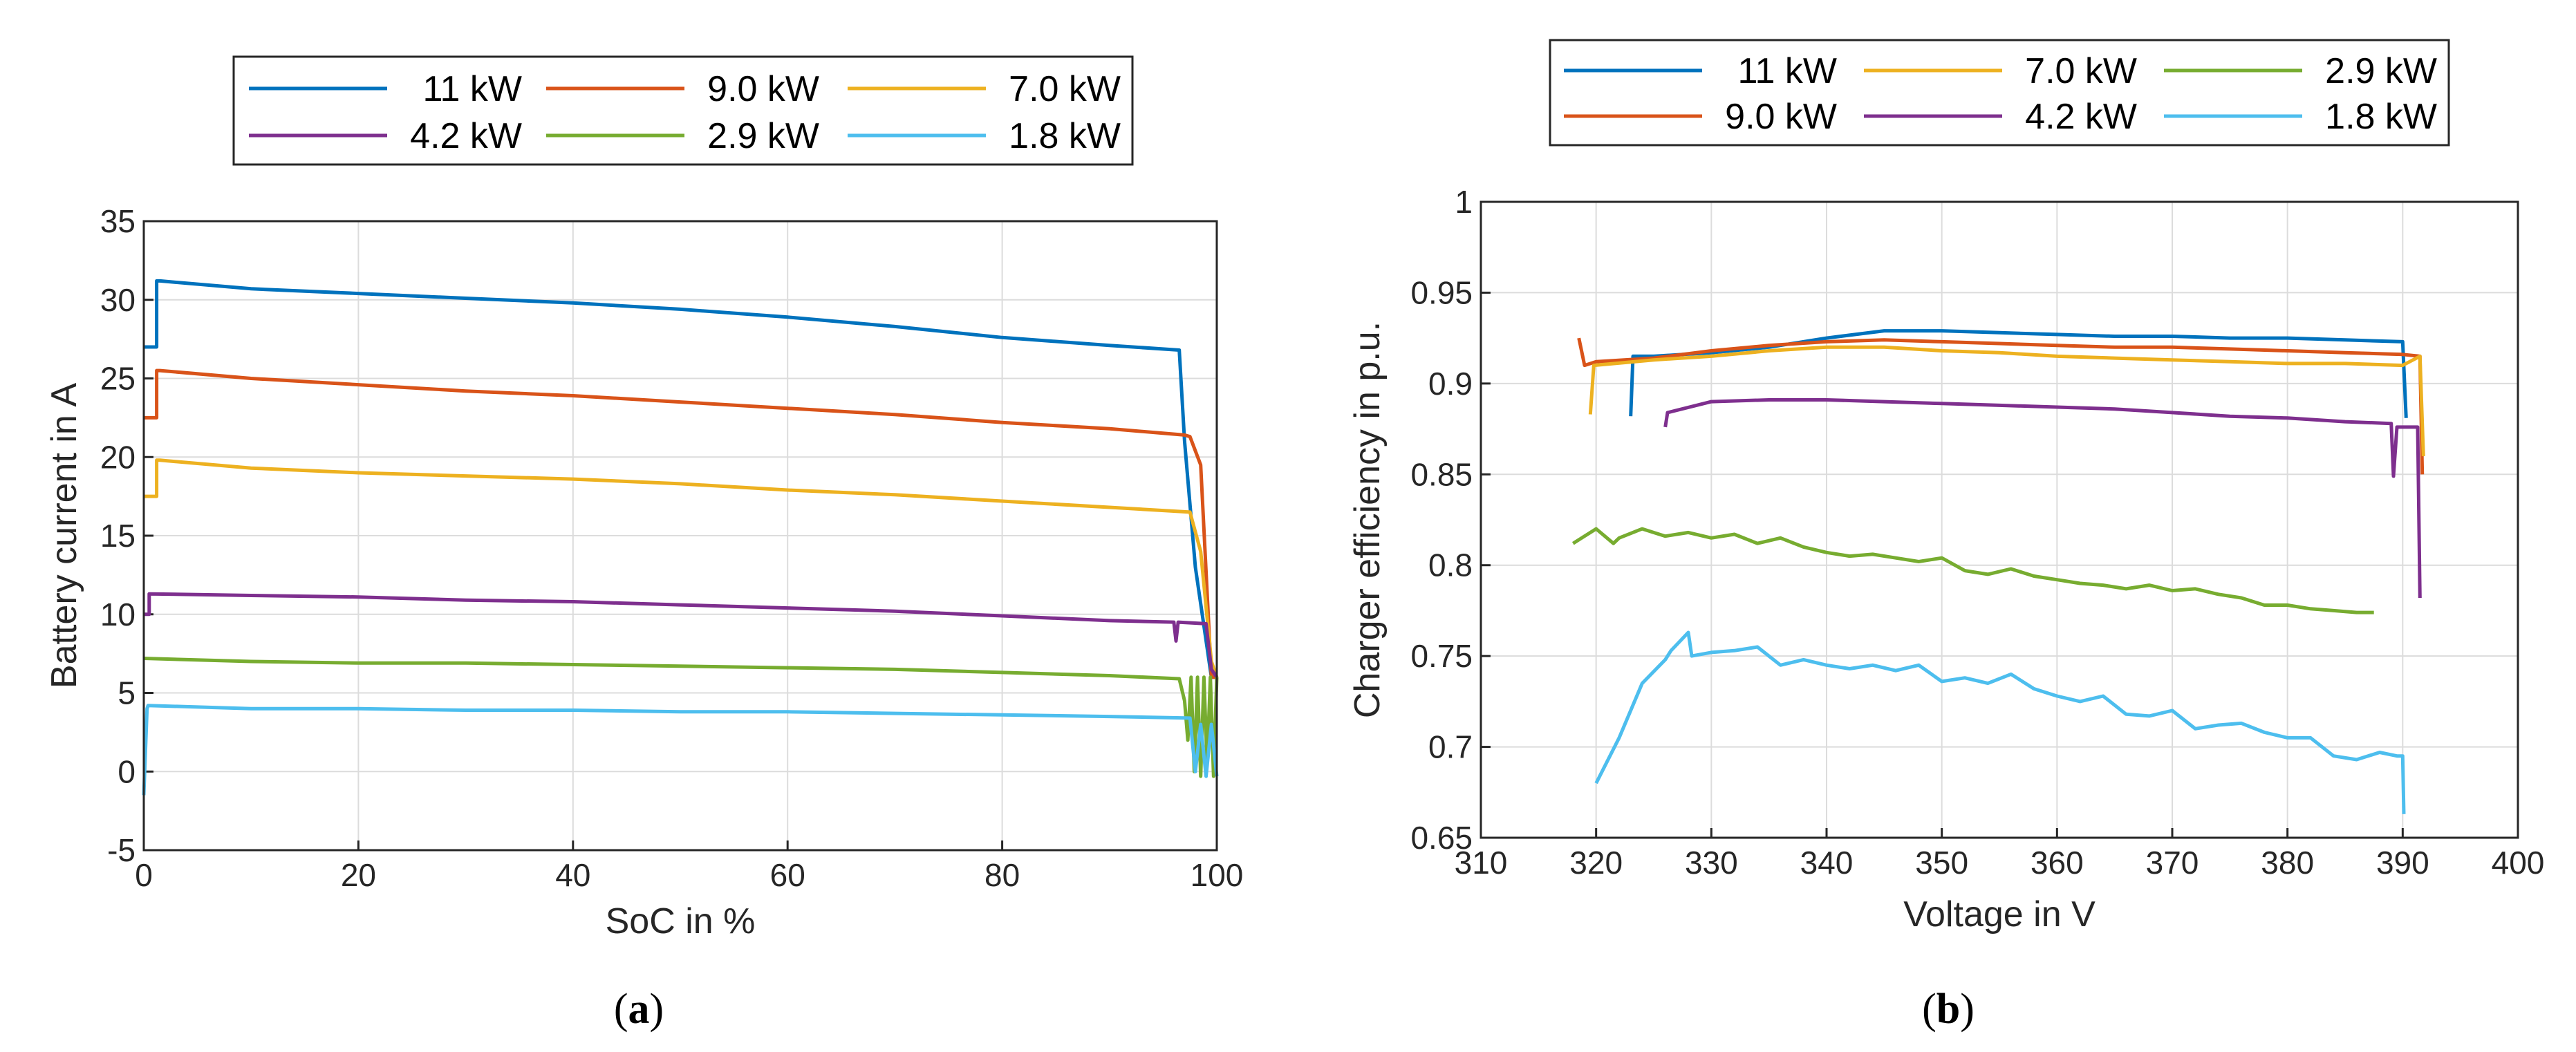  I want to click on panel-b-legend: 11 kW 9.0 kW 7.0 kW 4.2 kW 2.9 kW 1.8 kW, so click(1999, 93).